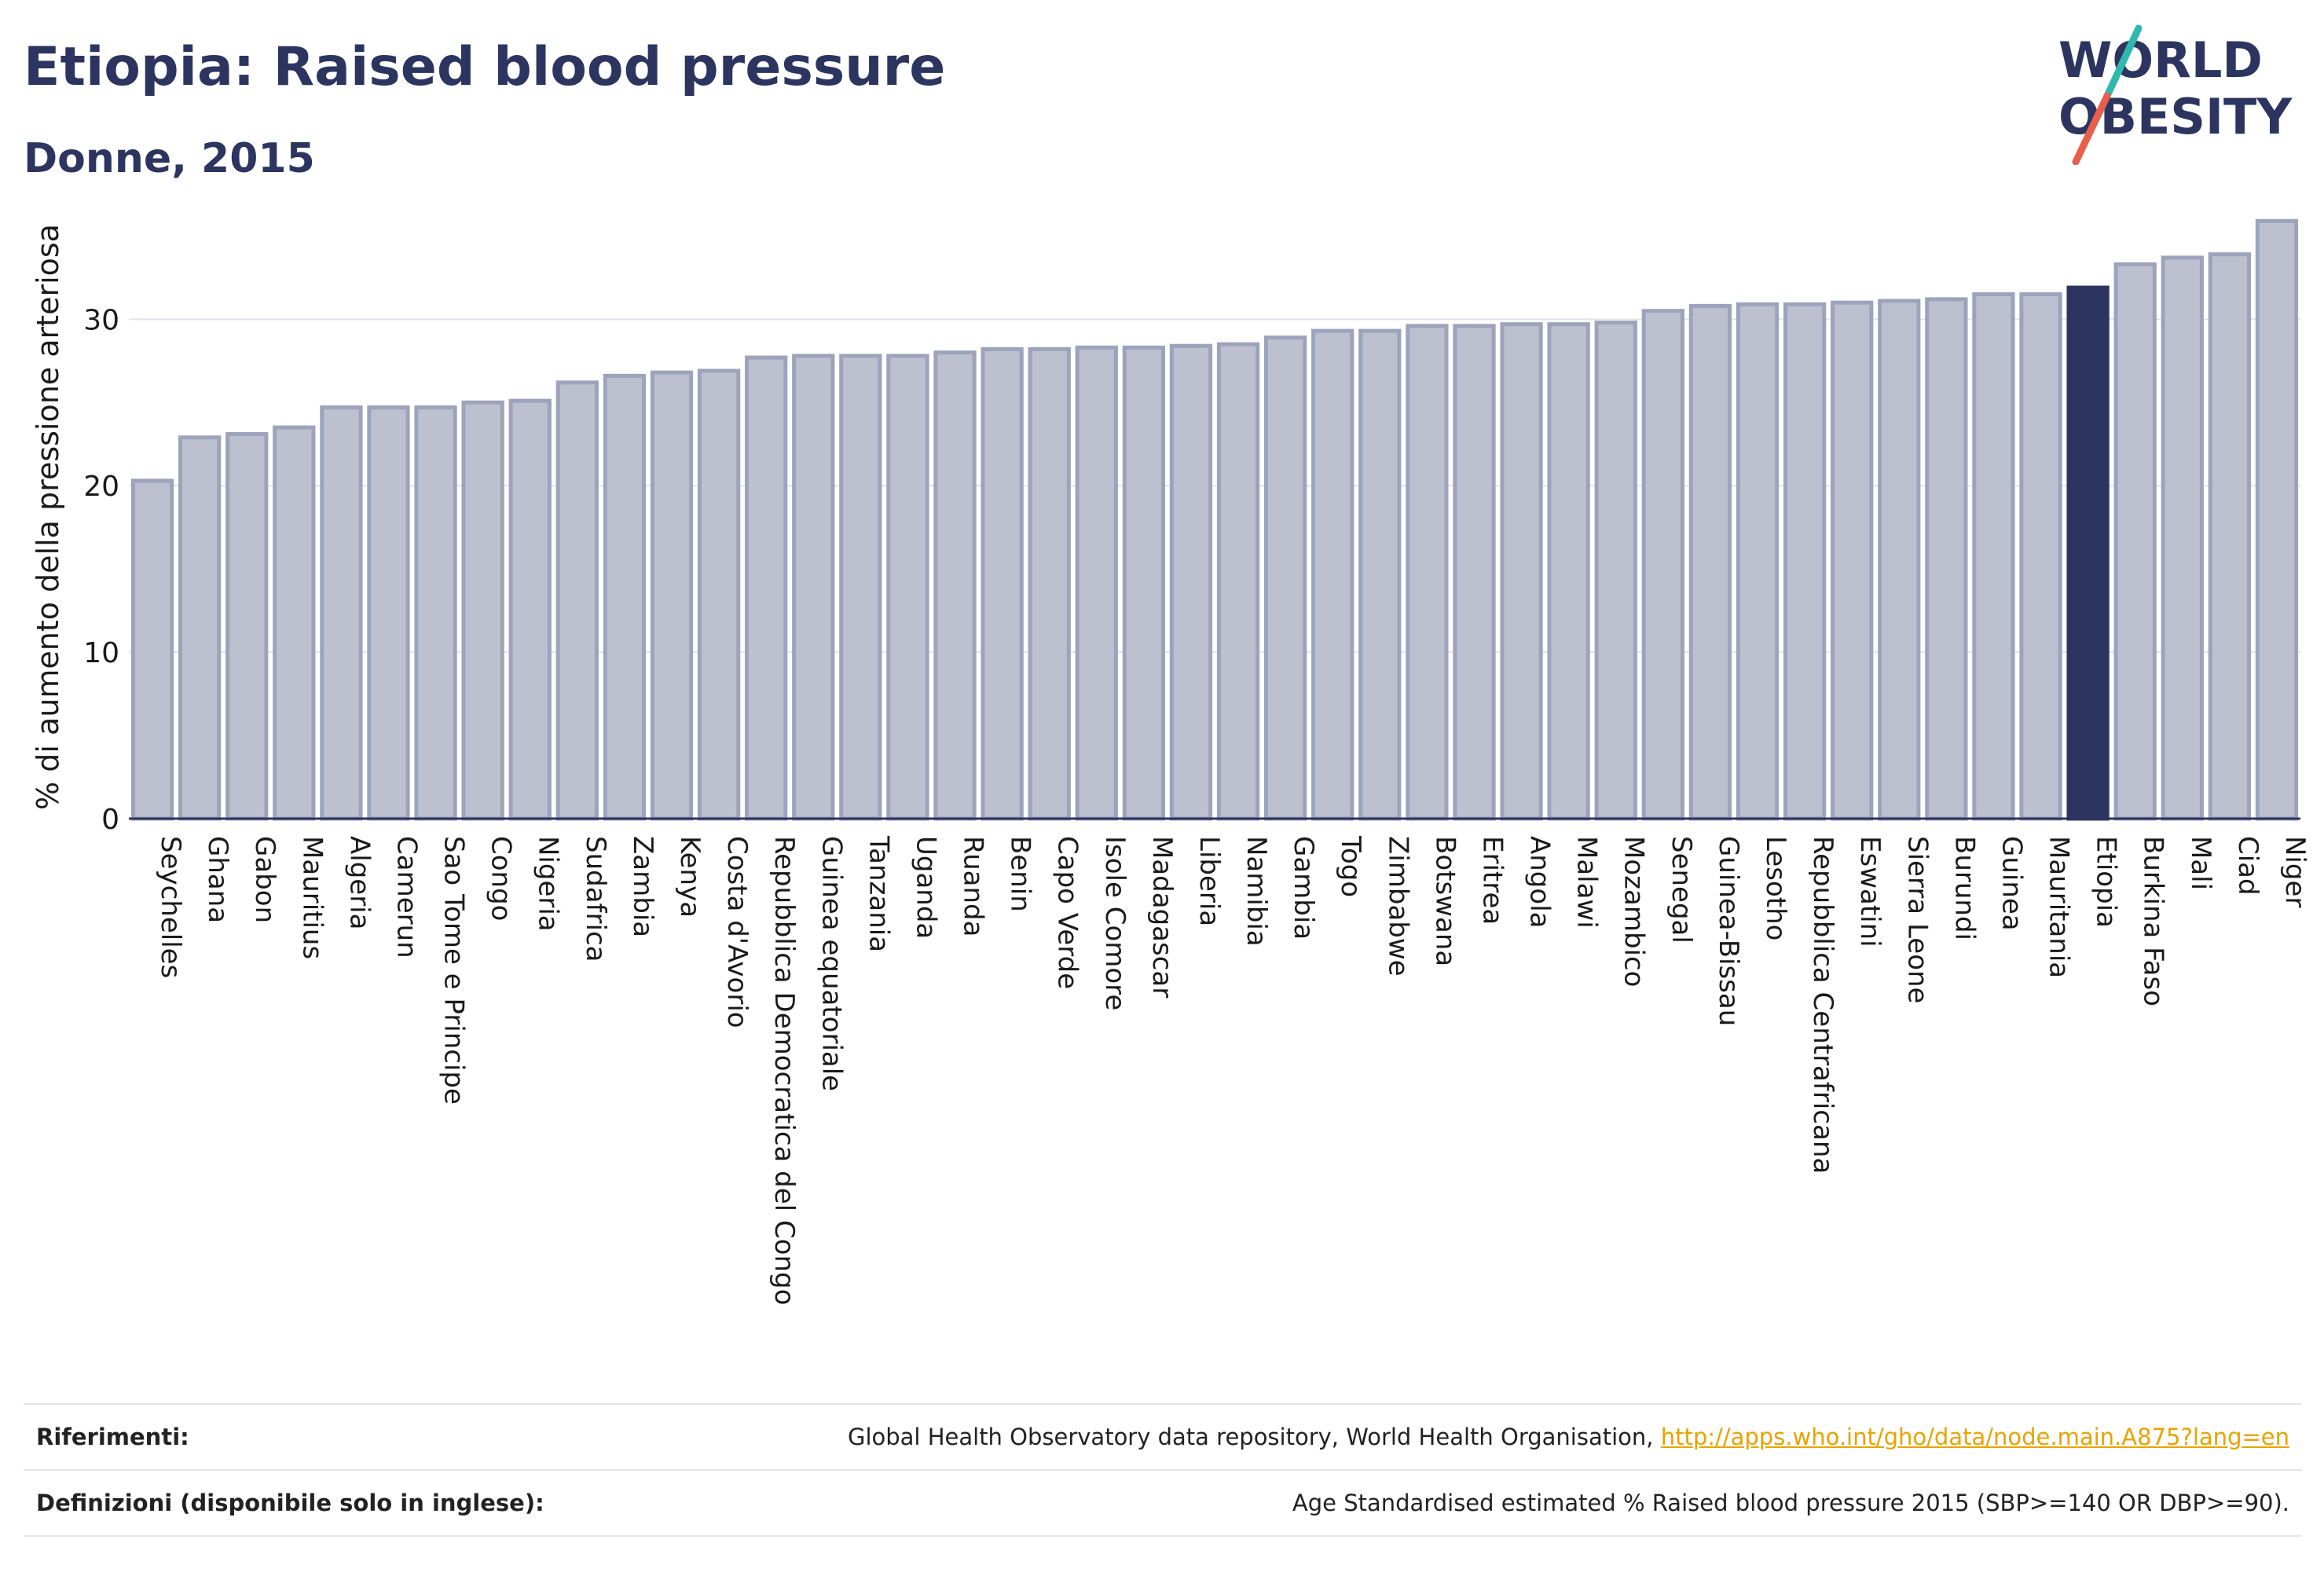 This screenshot has width=2324, height=1576. I want to click on bar-benin, so click(1002, 583).